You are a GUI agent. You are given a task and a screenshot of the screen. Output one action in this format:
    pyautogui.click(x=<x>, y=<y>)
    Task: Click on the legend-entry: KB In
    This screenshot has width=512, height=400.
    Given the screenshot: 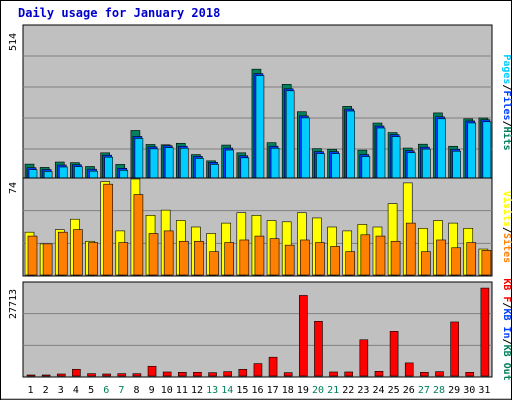 What is the action you would take?
    pyautogui.click(x=506, y=323)
    